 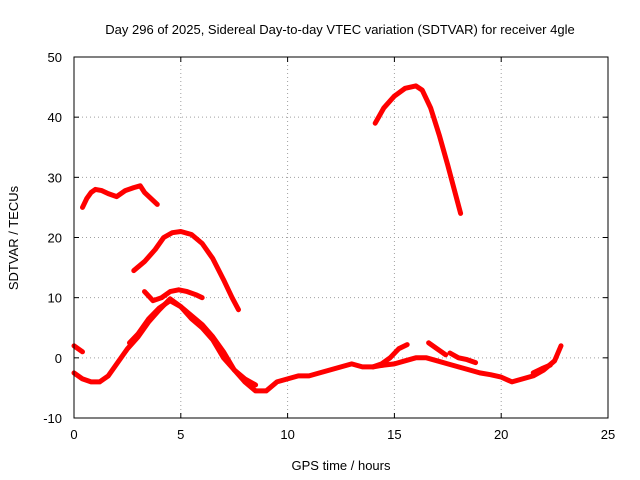 What do you see at coordinates (173, 295) in the screenshot?
I see `series-line-arc-c` at bounding box center [173, 295].